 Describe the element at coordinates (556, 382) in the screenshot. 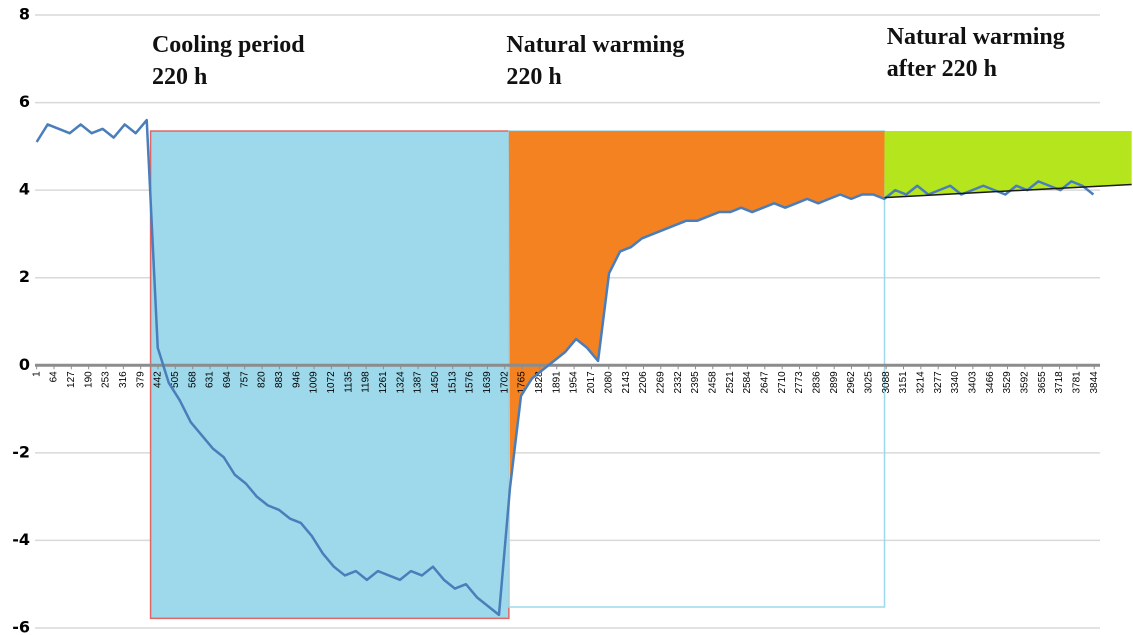

I see `x-tick-label: 1891` at that location.